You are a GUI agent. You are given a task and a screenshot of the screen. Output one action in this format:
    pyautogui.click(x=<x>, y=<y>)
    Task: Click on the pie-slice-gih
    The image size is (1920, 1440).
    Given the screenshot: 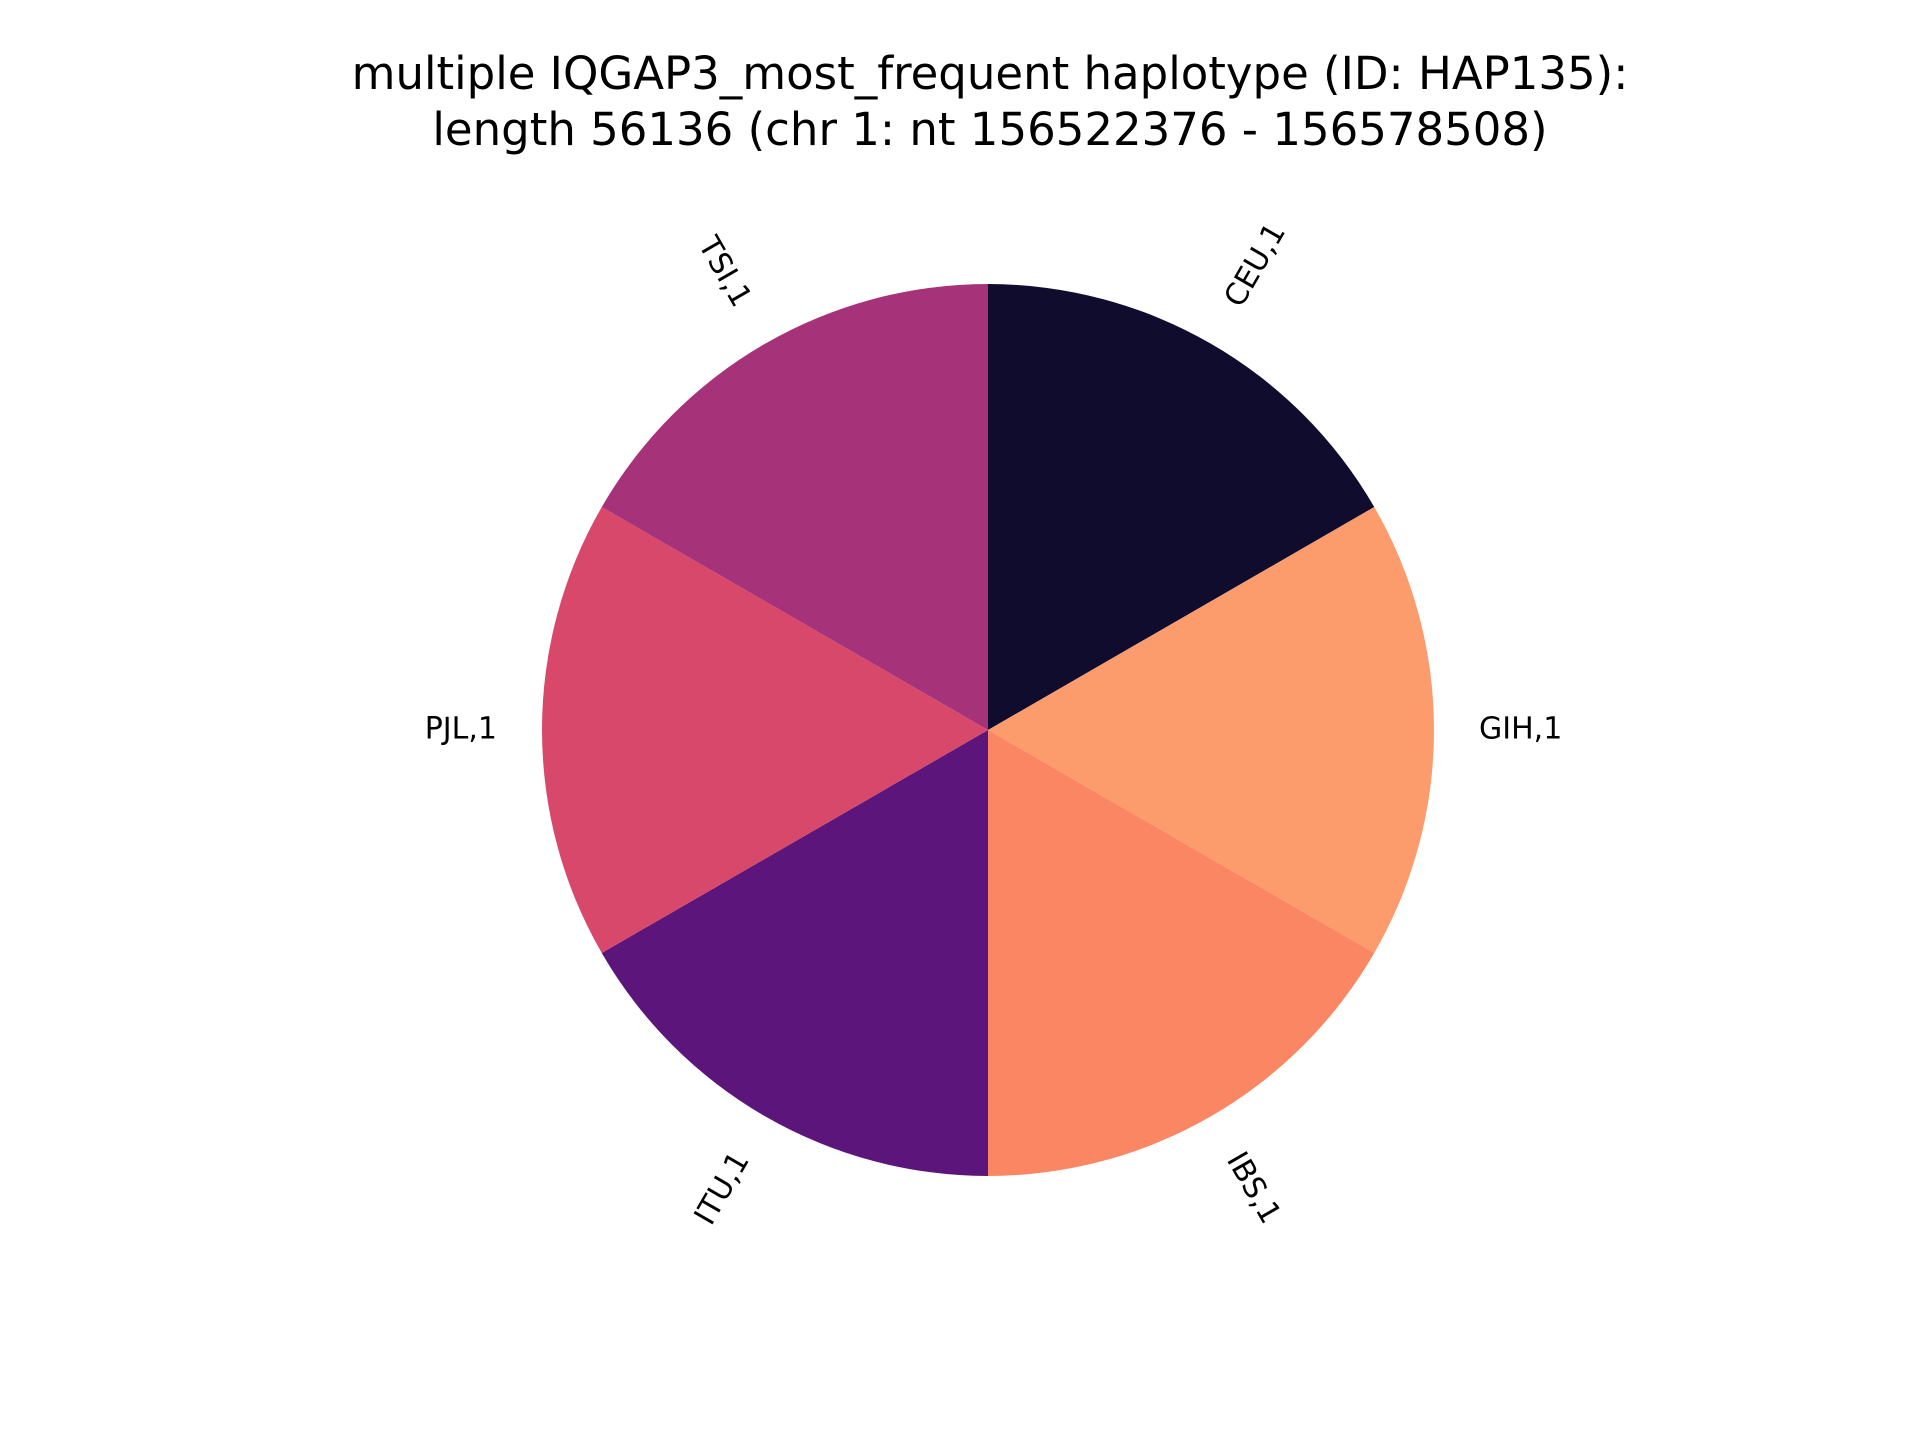 What is the action you would take?
    pyautogui.click(x=1211, y=730)
    